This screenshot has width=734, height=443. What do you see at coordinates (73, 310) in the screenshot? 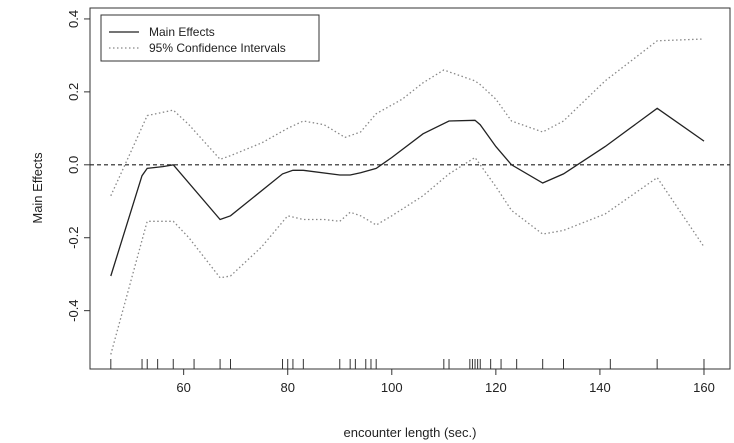
I see `y-tick-label: -0.4` at bounding box center [73, 310].